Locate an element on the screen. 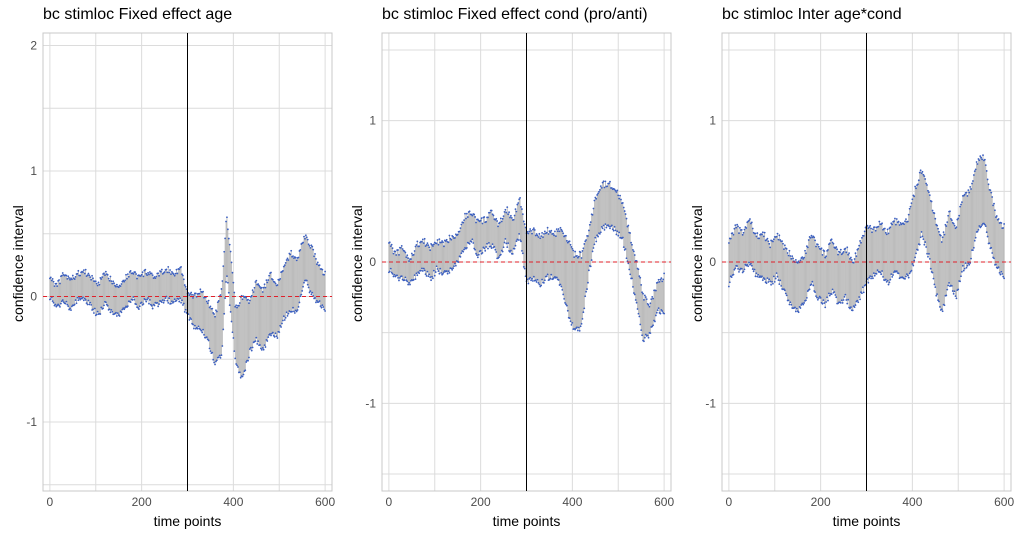  x-tick-label: 0 is located at coordinates (50, 502).